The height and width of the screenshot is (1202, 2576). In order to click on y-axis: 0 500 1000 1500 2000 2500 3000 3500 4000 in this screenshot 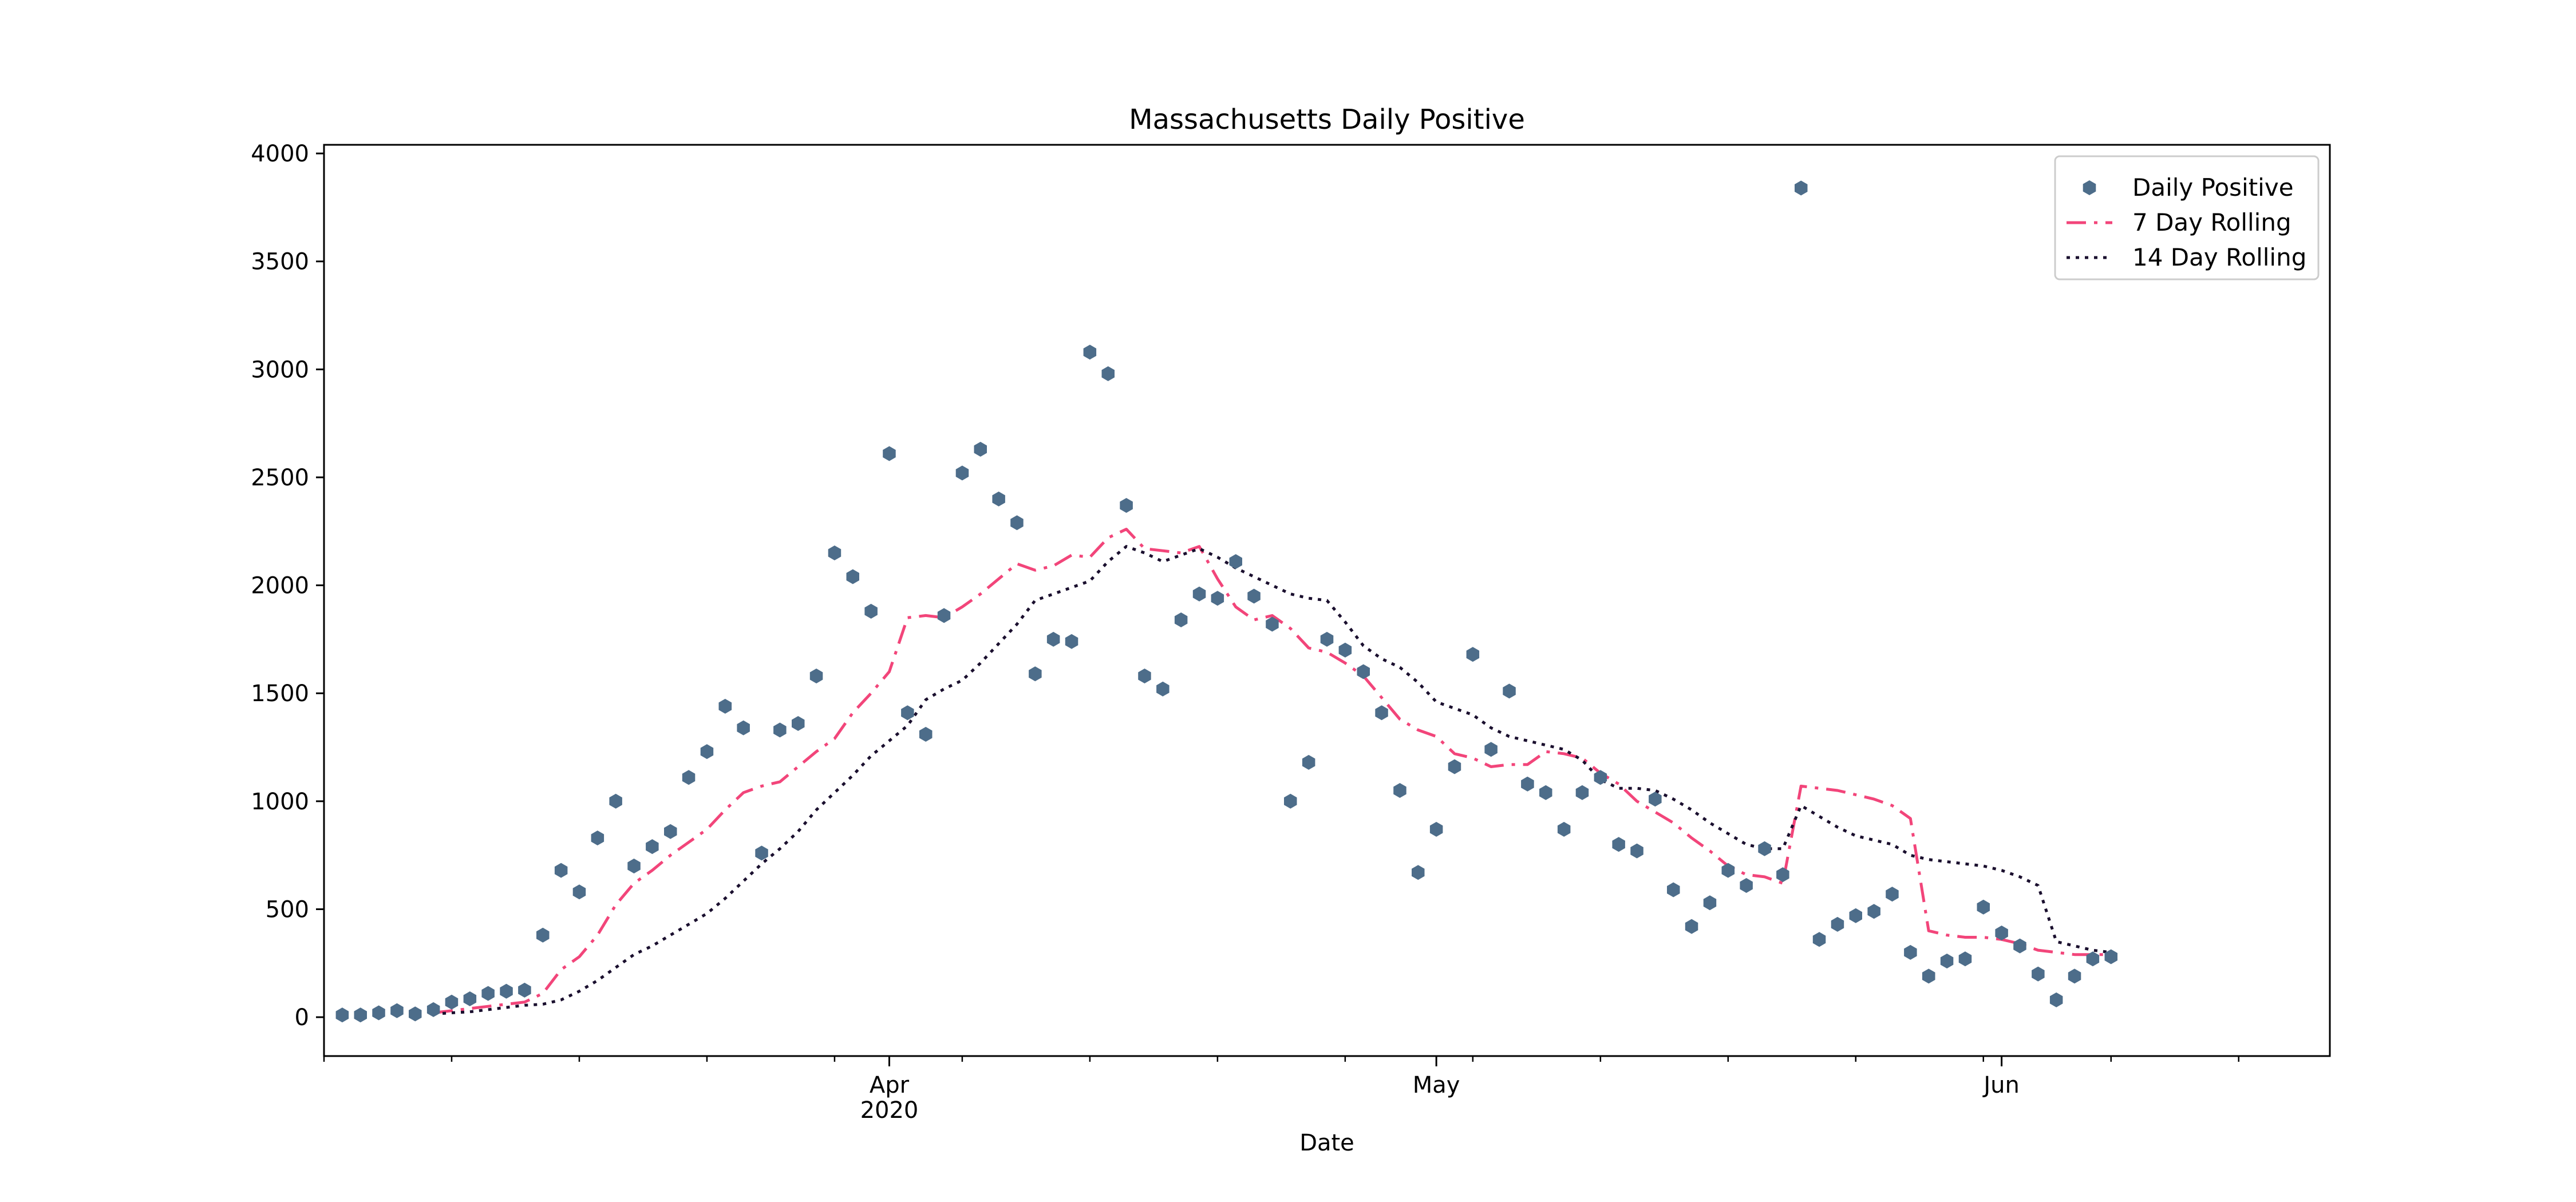, I will do `click(287, 586)`.